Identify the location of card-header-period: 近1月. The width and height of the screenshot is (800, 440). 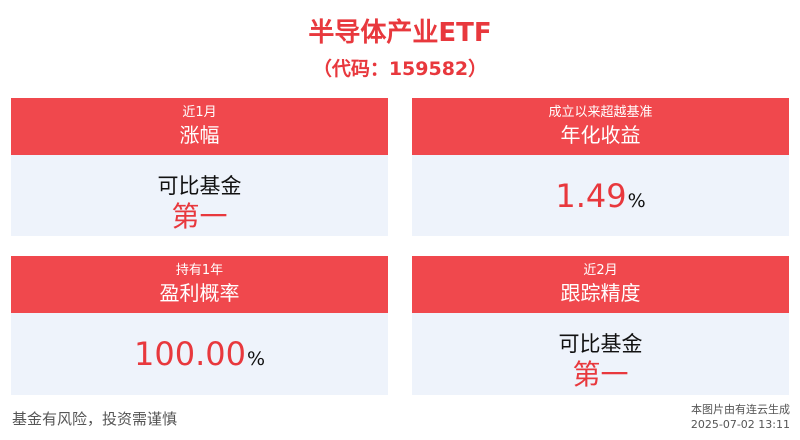
(199, 112).